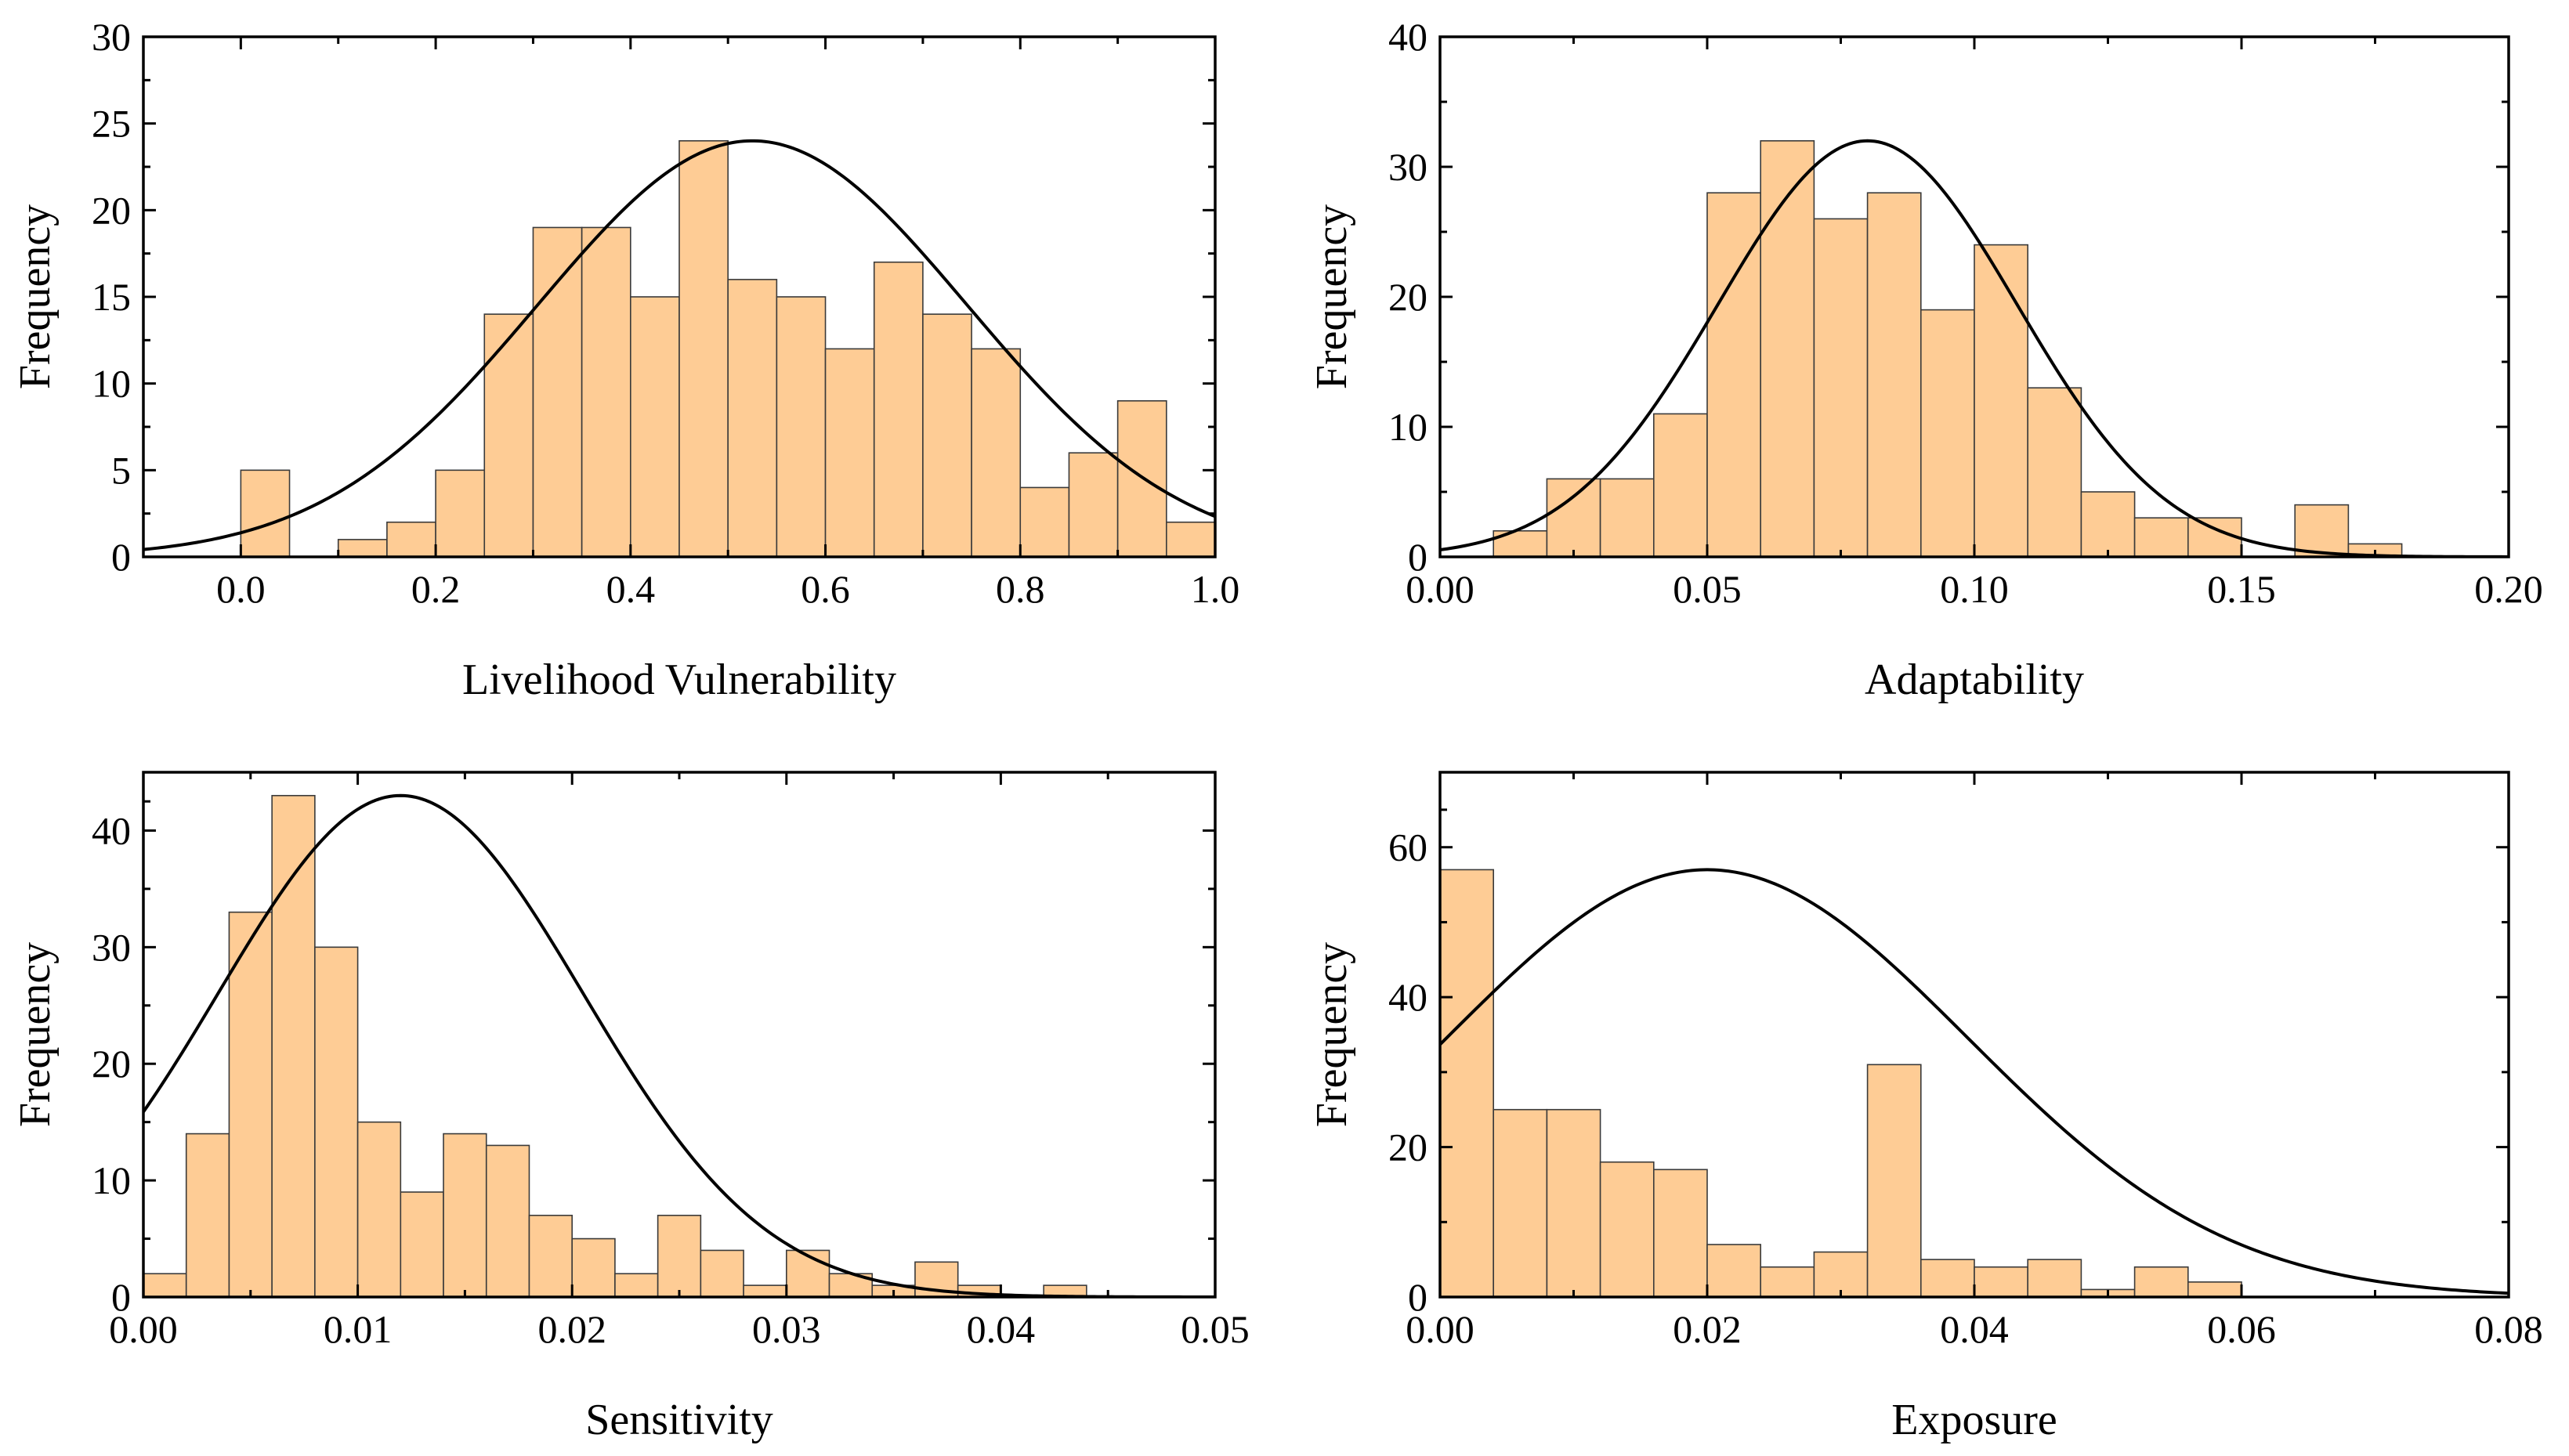 This screenshot has height=1456, width=2569. Describe the element at coordinates (826, 589) in the screenshot. I see `x-tick-label: 0.6` at that location.